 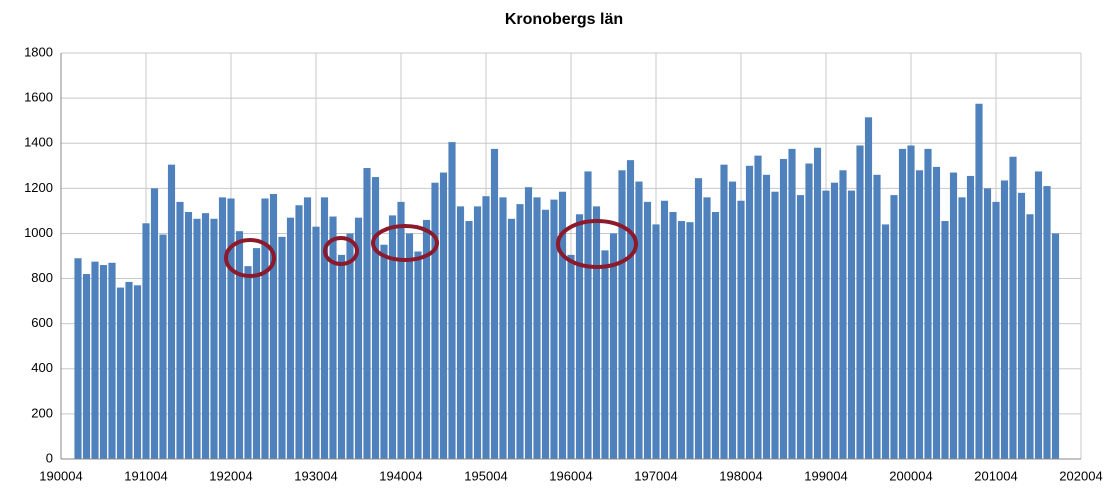 I want to click on x-tick-label: 191004, so click(x=145, y=475).